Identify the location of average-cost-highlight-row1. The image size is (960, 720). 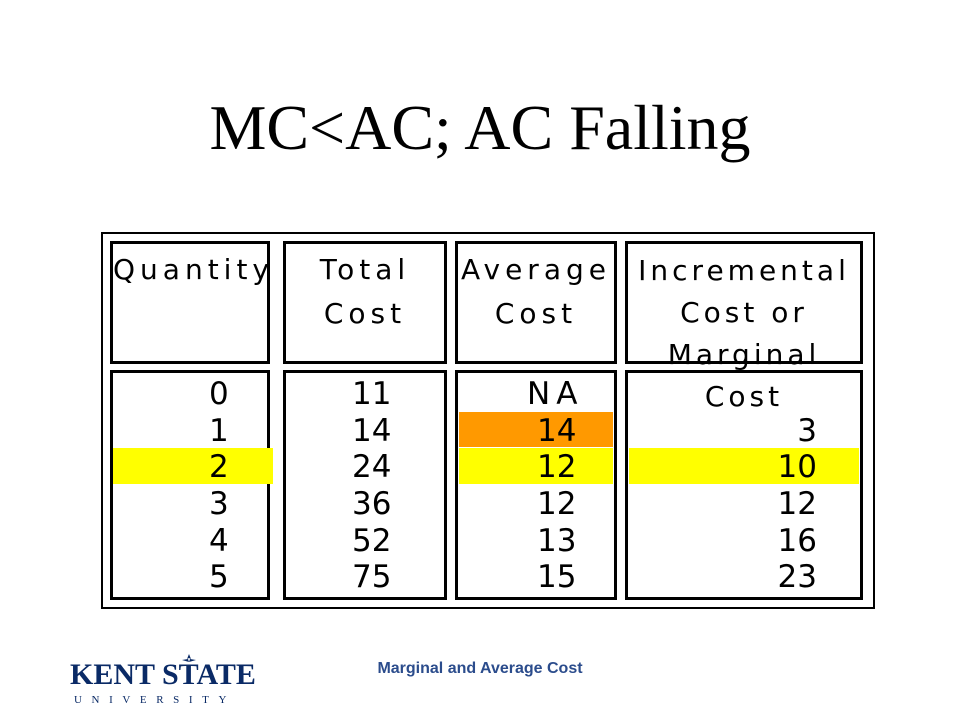
(536, 429).